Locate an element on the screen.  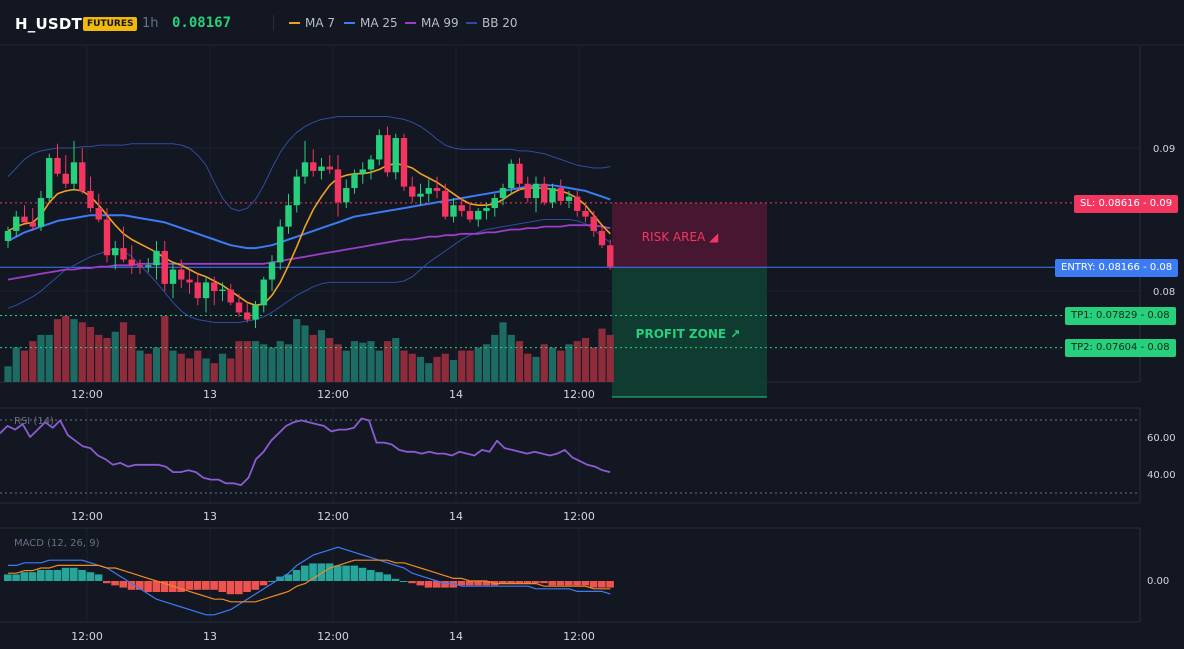
legend-ma99: MA 99 is located at coordinates (432, 23).